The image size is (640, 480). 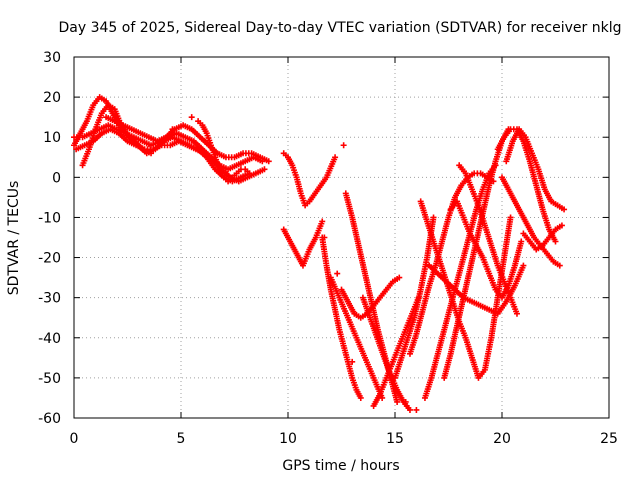 I want to click on y-tick-label: 30, so click(x=52, y=58).